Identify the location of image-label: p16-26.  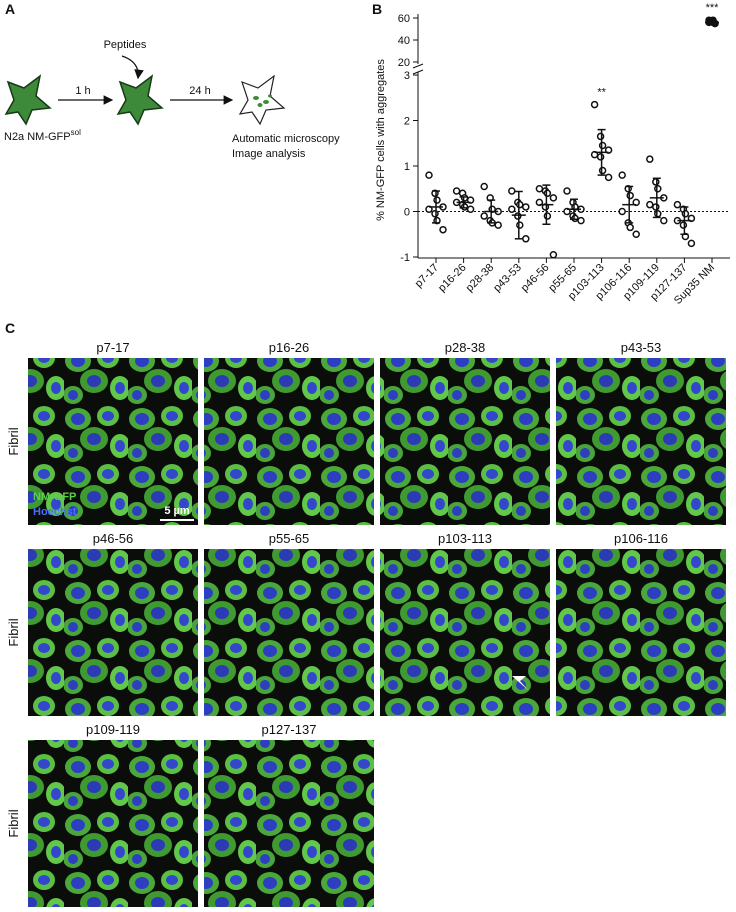
(289, 347).